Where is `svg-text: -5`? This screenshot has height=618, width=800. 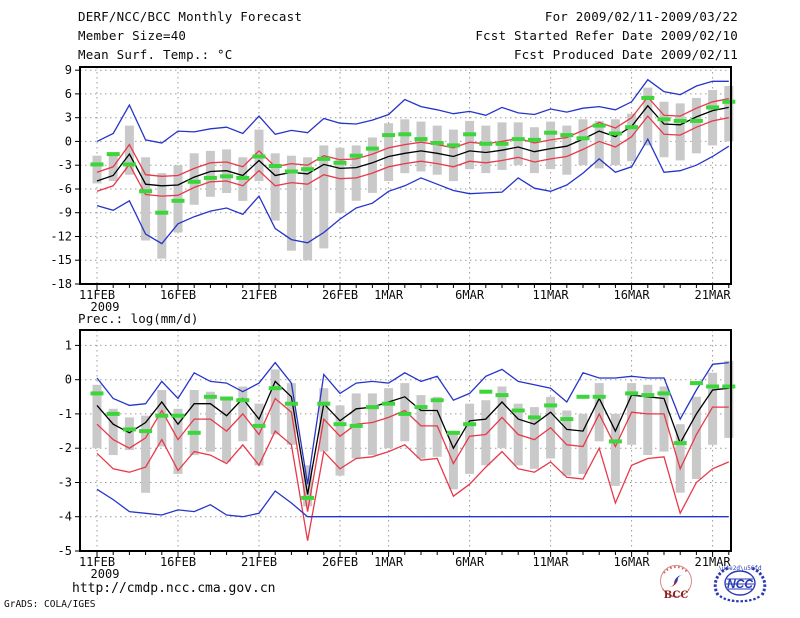 svg-text: -5 is located at coordinates (65, 551).